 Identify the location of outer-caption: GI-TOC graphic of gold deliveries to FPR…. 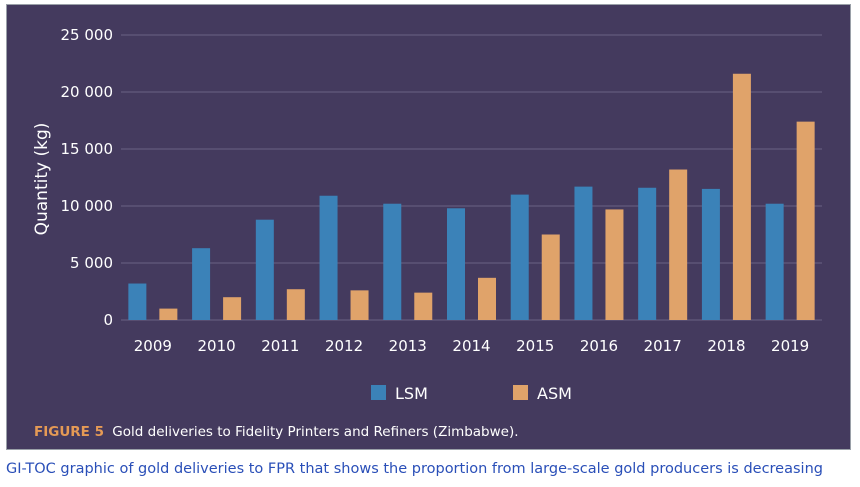
(414, 469).